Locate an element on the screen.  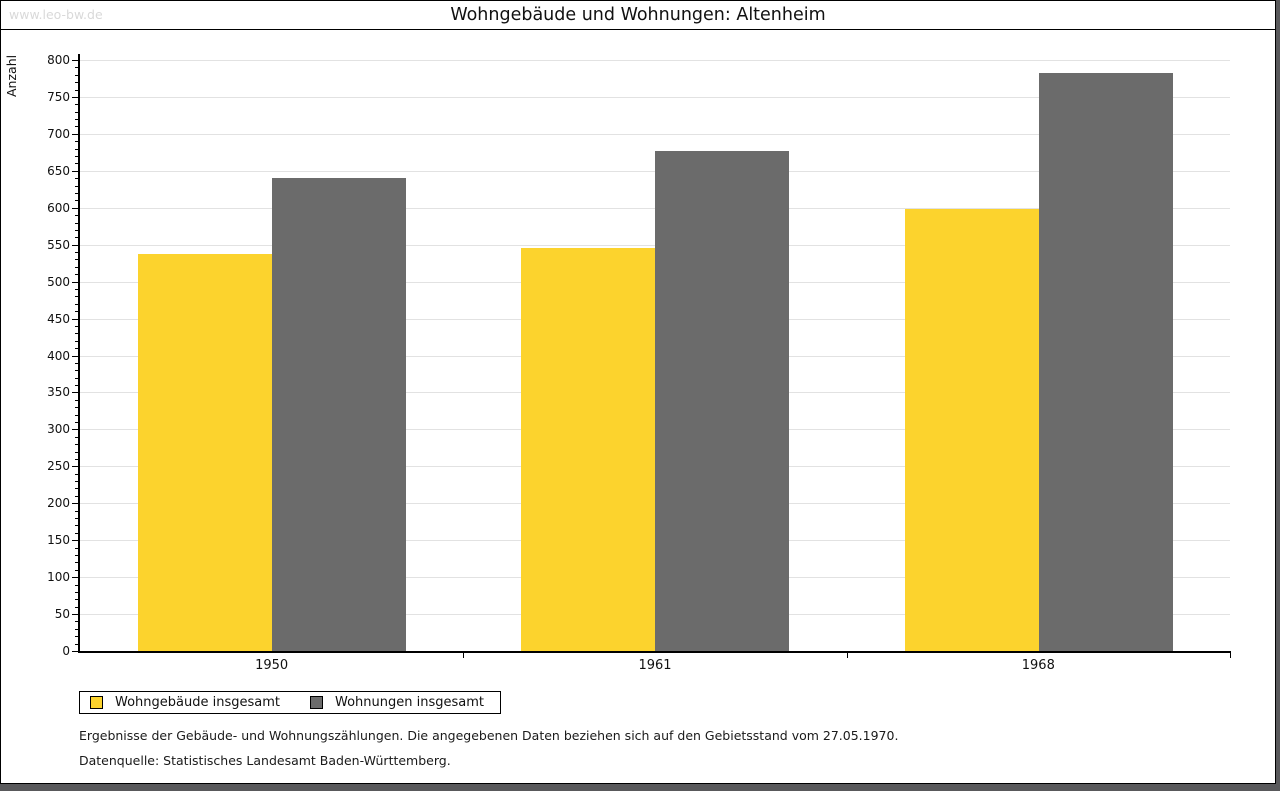
bar-wohngebaeude-1968 is located at coordinates (971, 430).